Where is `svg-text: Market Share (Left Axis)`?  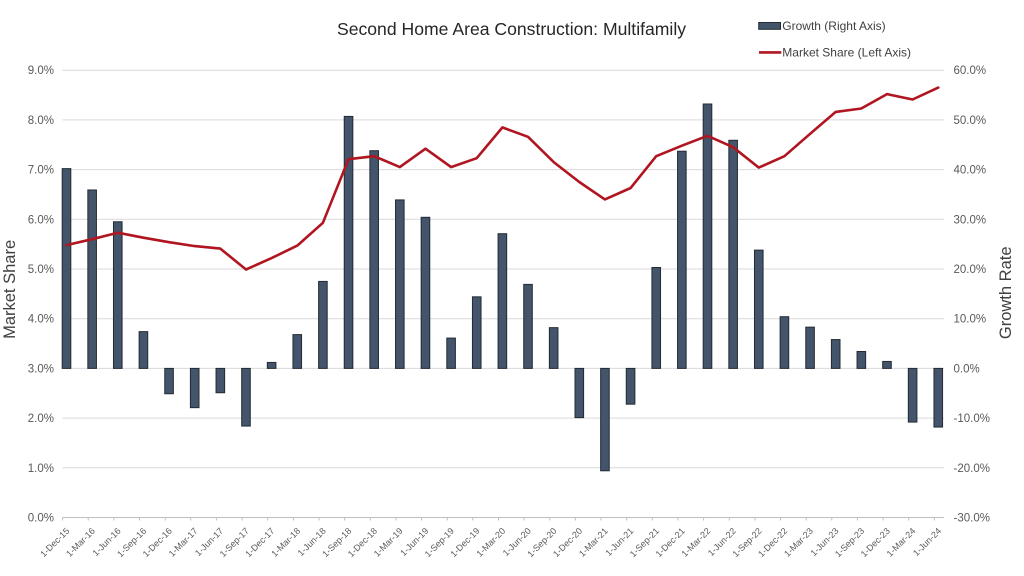
svg-text: Market Share (Left Axis) is located at coordinates (846, 53).